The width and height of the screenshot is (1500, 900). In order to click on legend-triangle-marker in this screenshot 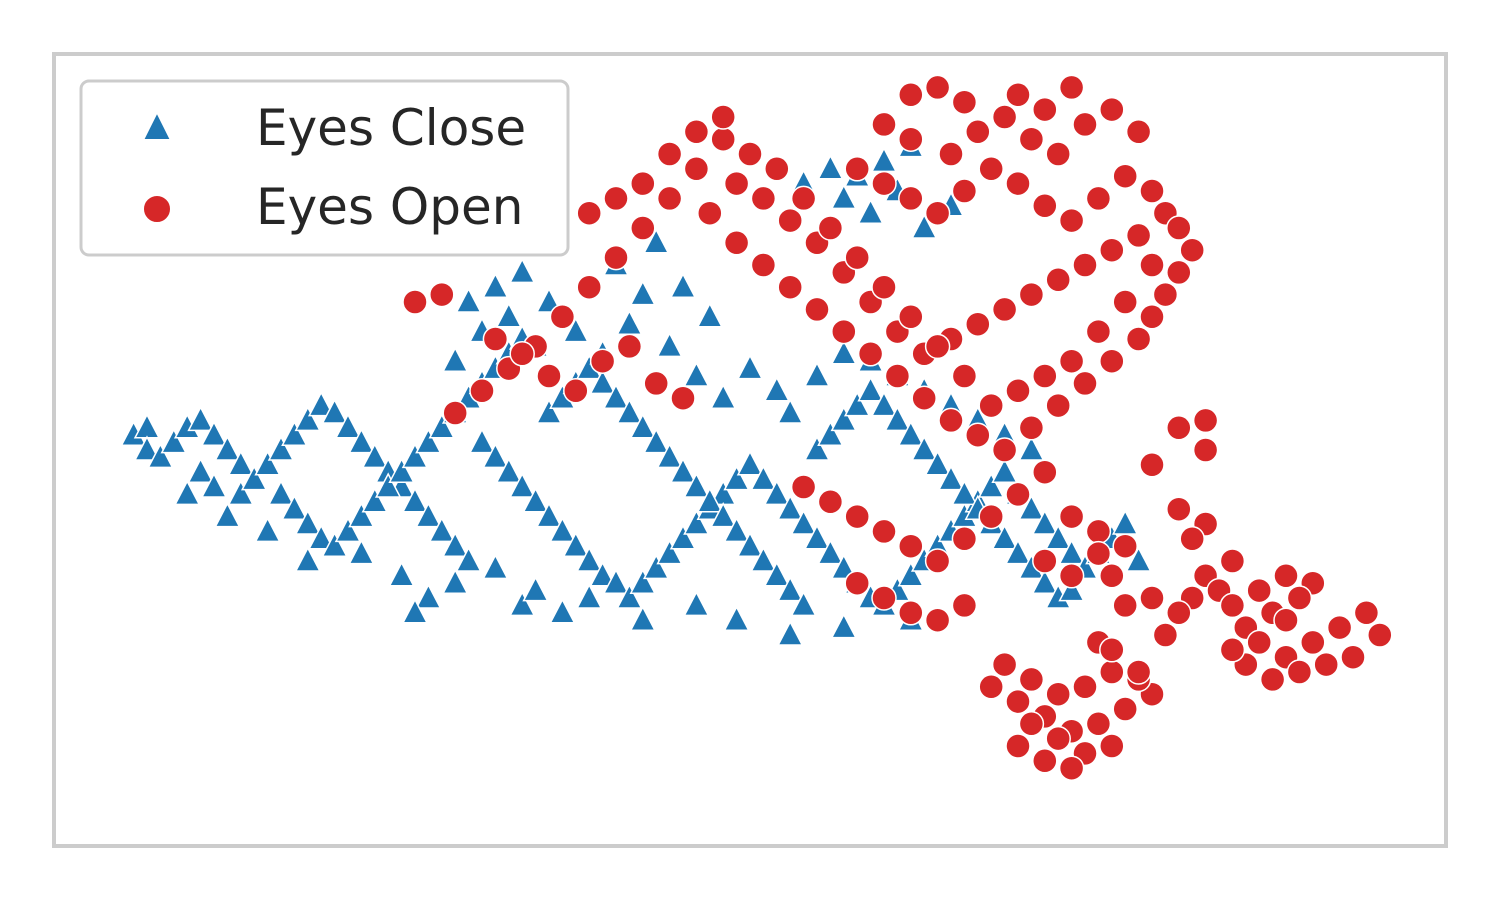, I will do `click(157, 125)`.